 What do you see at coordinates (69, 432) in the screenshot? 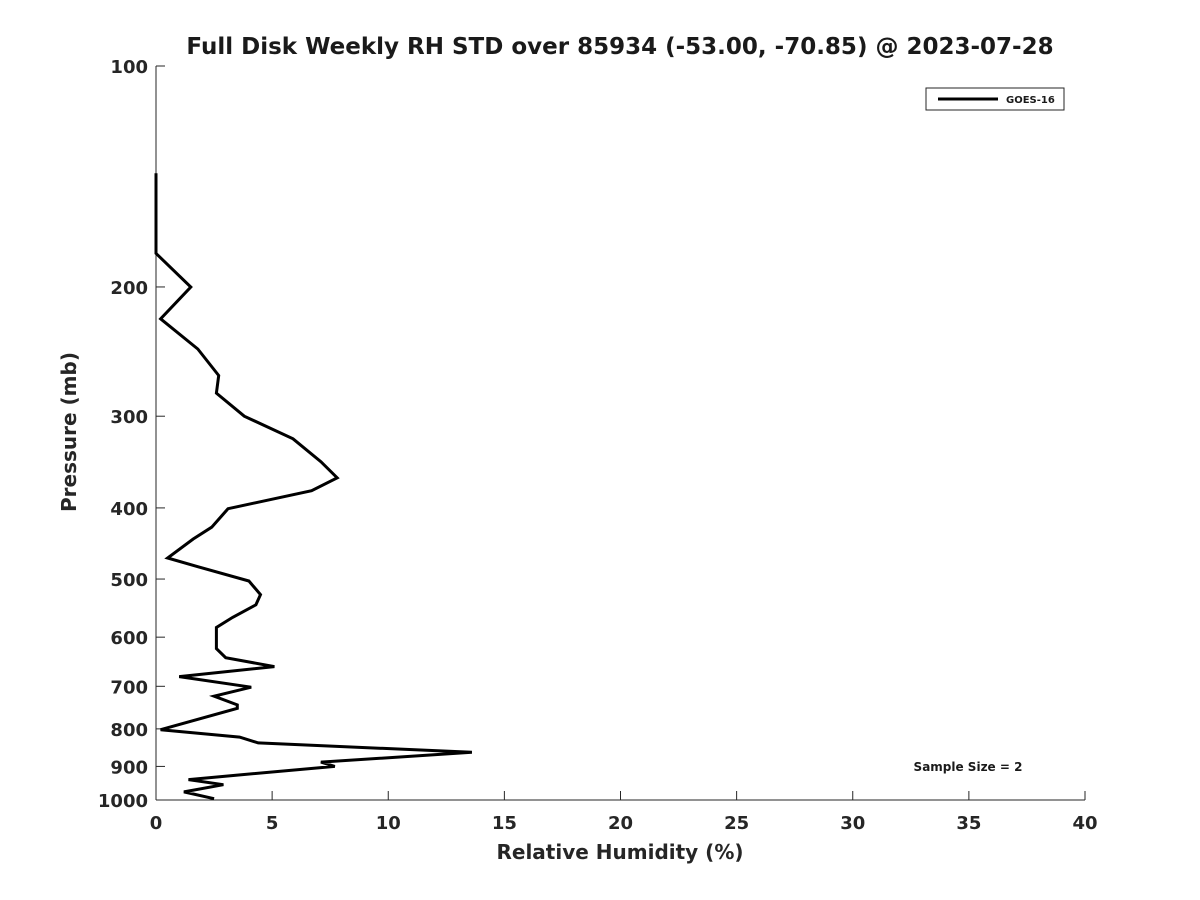
I see `y-axis-label: Pressure (mb)` at bounding box center [69, 432].